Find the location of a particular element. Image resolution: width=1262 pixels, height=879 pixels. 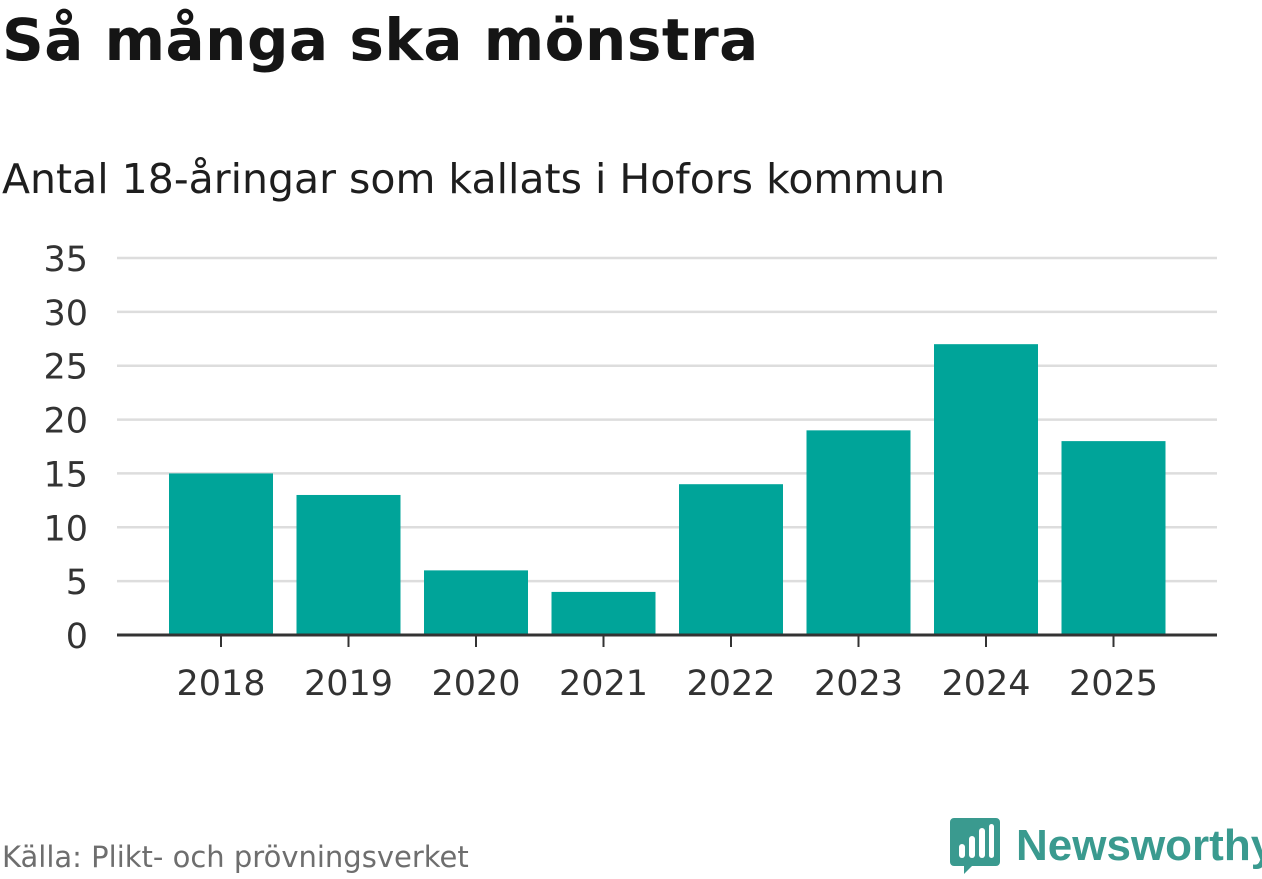

x-tick-label: 2024 is located at coordinates (985, 684).